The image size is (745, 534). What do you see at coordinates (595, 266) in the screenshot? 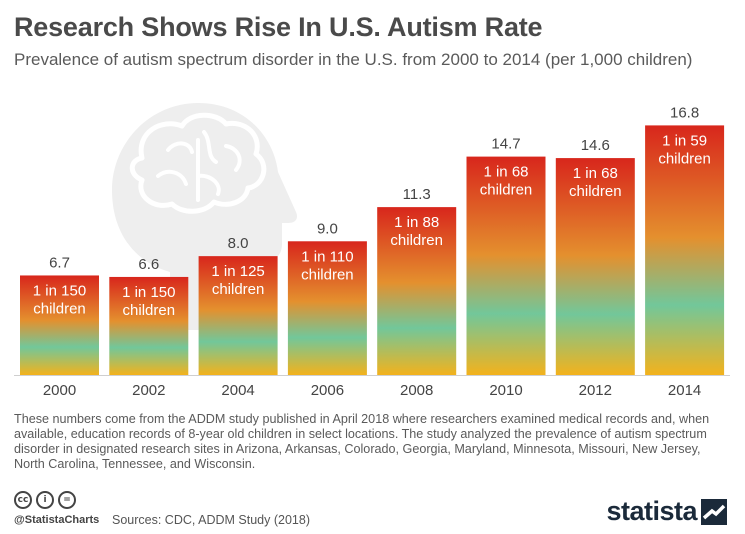
I see `bar-2012` at bounding box center [595, 266].